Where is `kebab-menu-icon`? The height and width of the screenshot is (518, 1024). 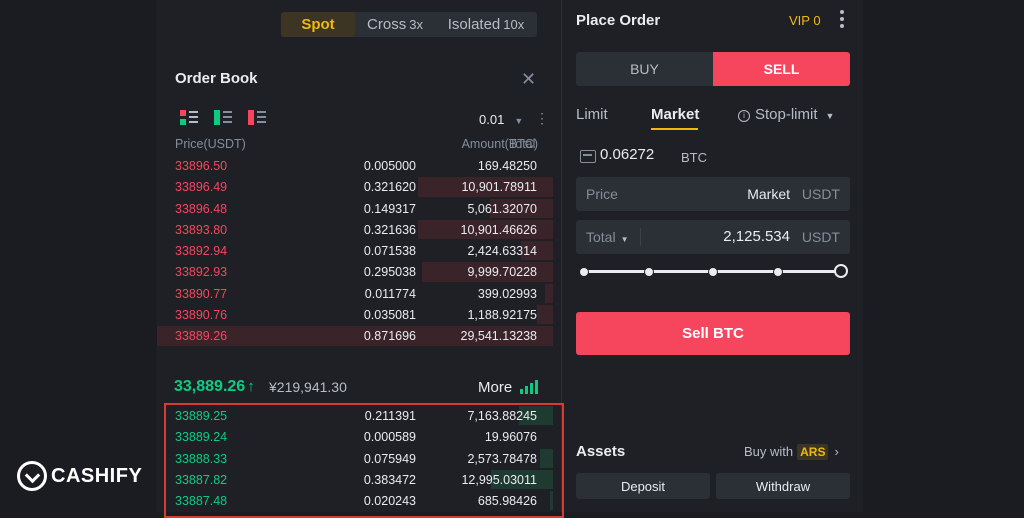
kebab-menu-icon is located at coordinates (842, 19).